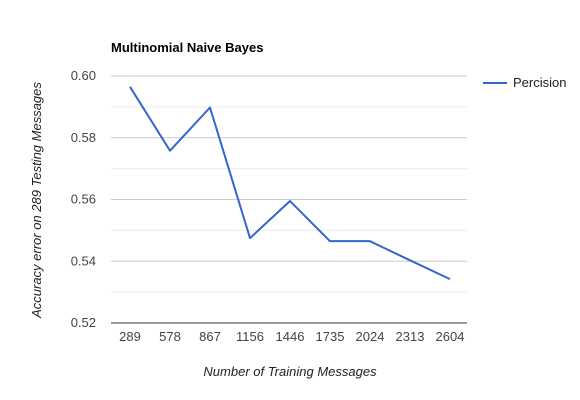 The image size is (580, 400). I want to click on y-tick-label: 0.54, so click(83, 260).